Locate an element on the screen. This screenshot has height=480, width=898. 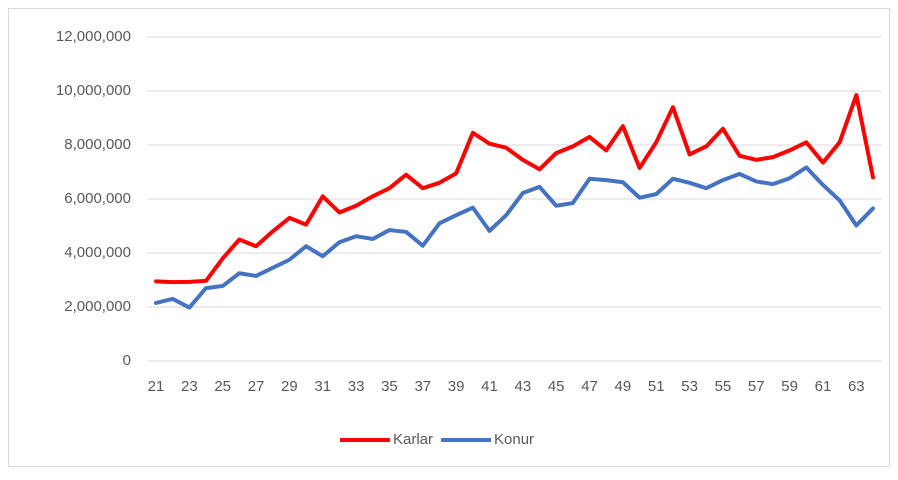
x-tick-label: 29 is located at coordinates (289, 386).